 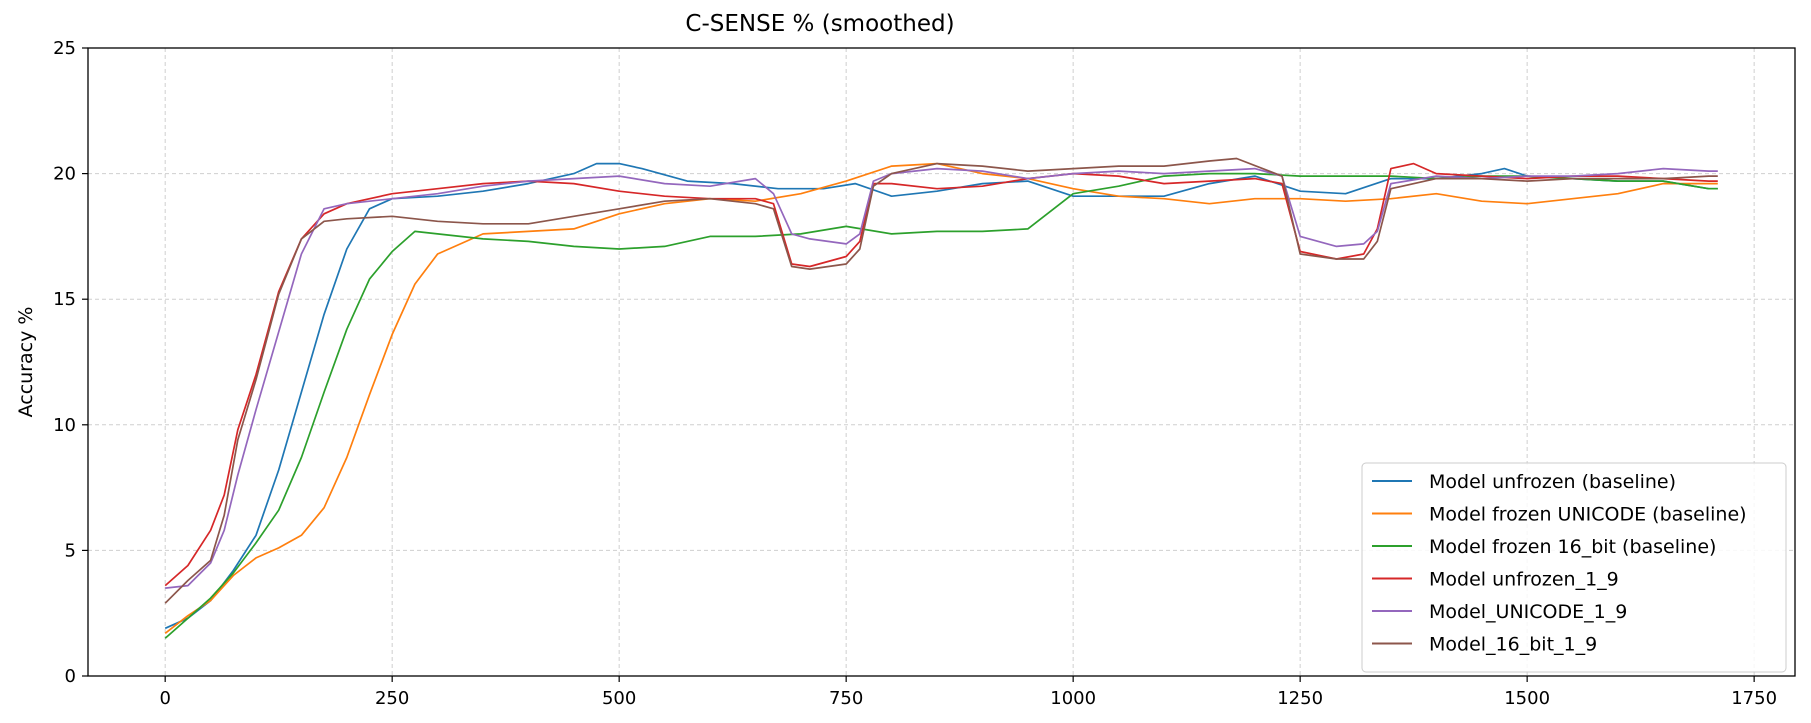 What do you see at coordinates (1524, 580) in the screenshot?
I see `legend-label: Model unfrozen_1_9` at bounding box center [1524, 580].